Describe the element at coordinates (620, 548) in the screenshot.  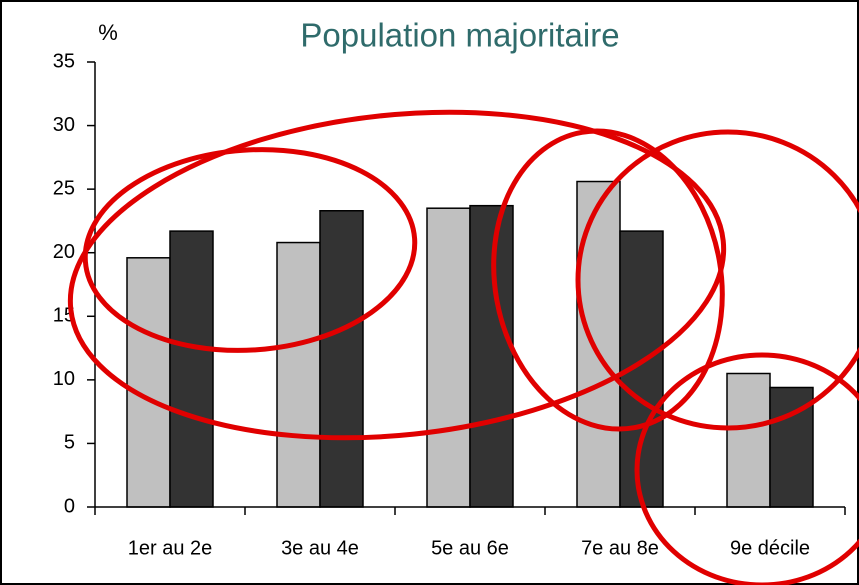
I see `x-tick-label: 7e au 8e` at that location.